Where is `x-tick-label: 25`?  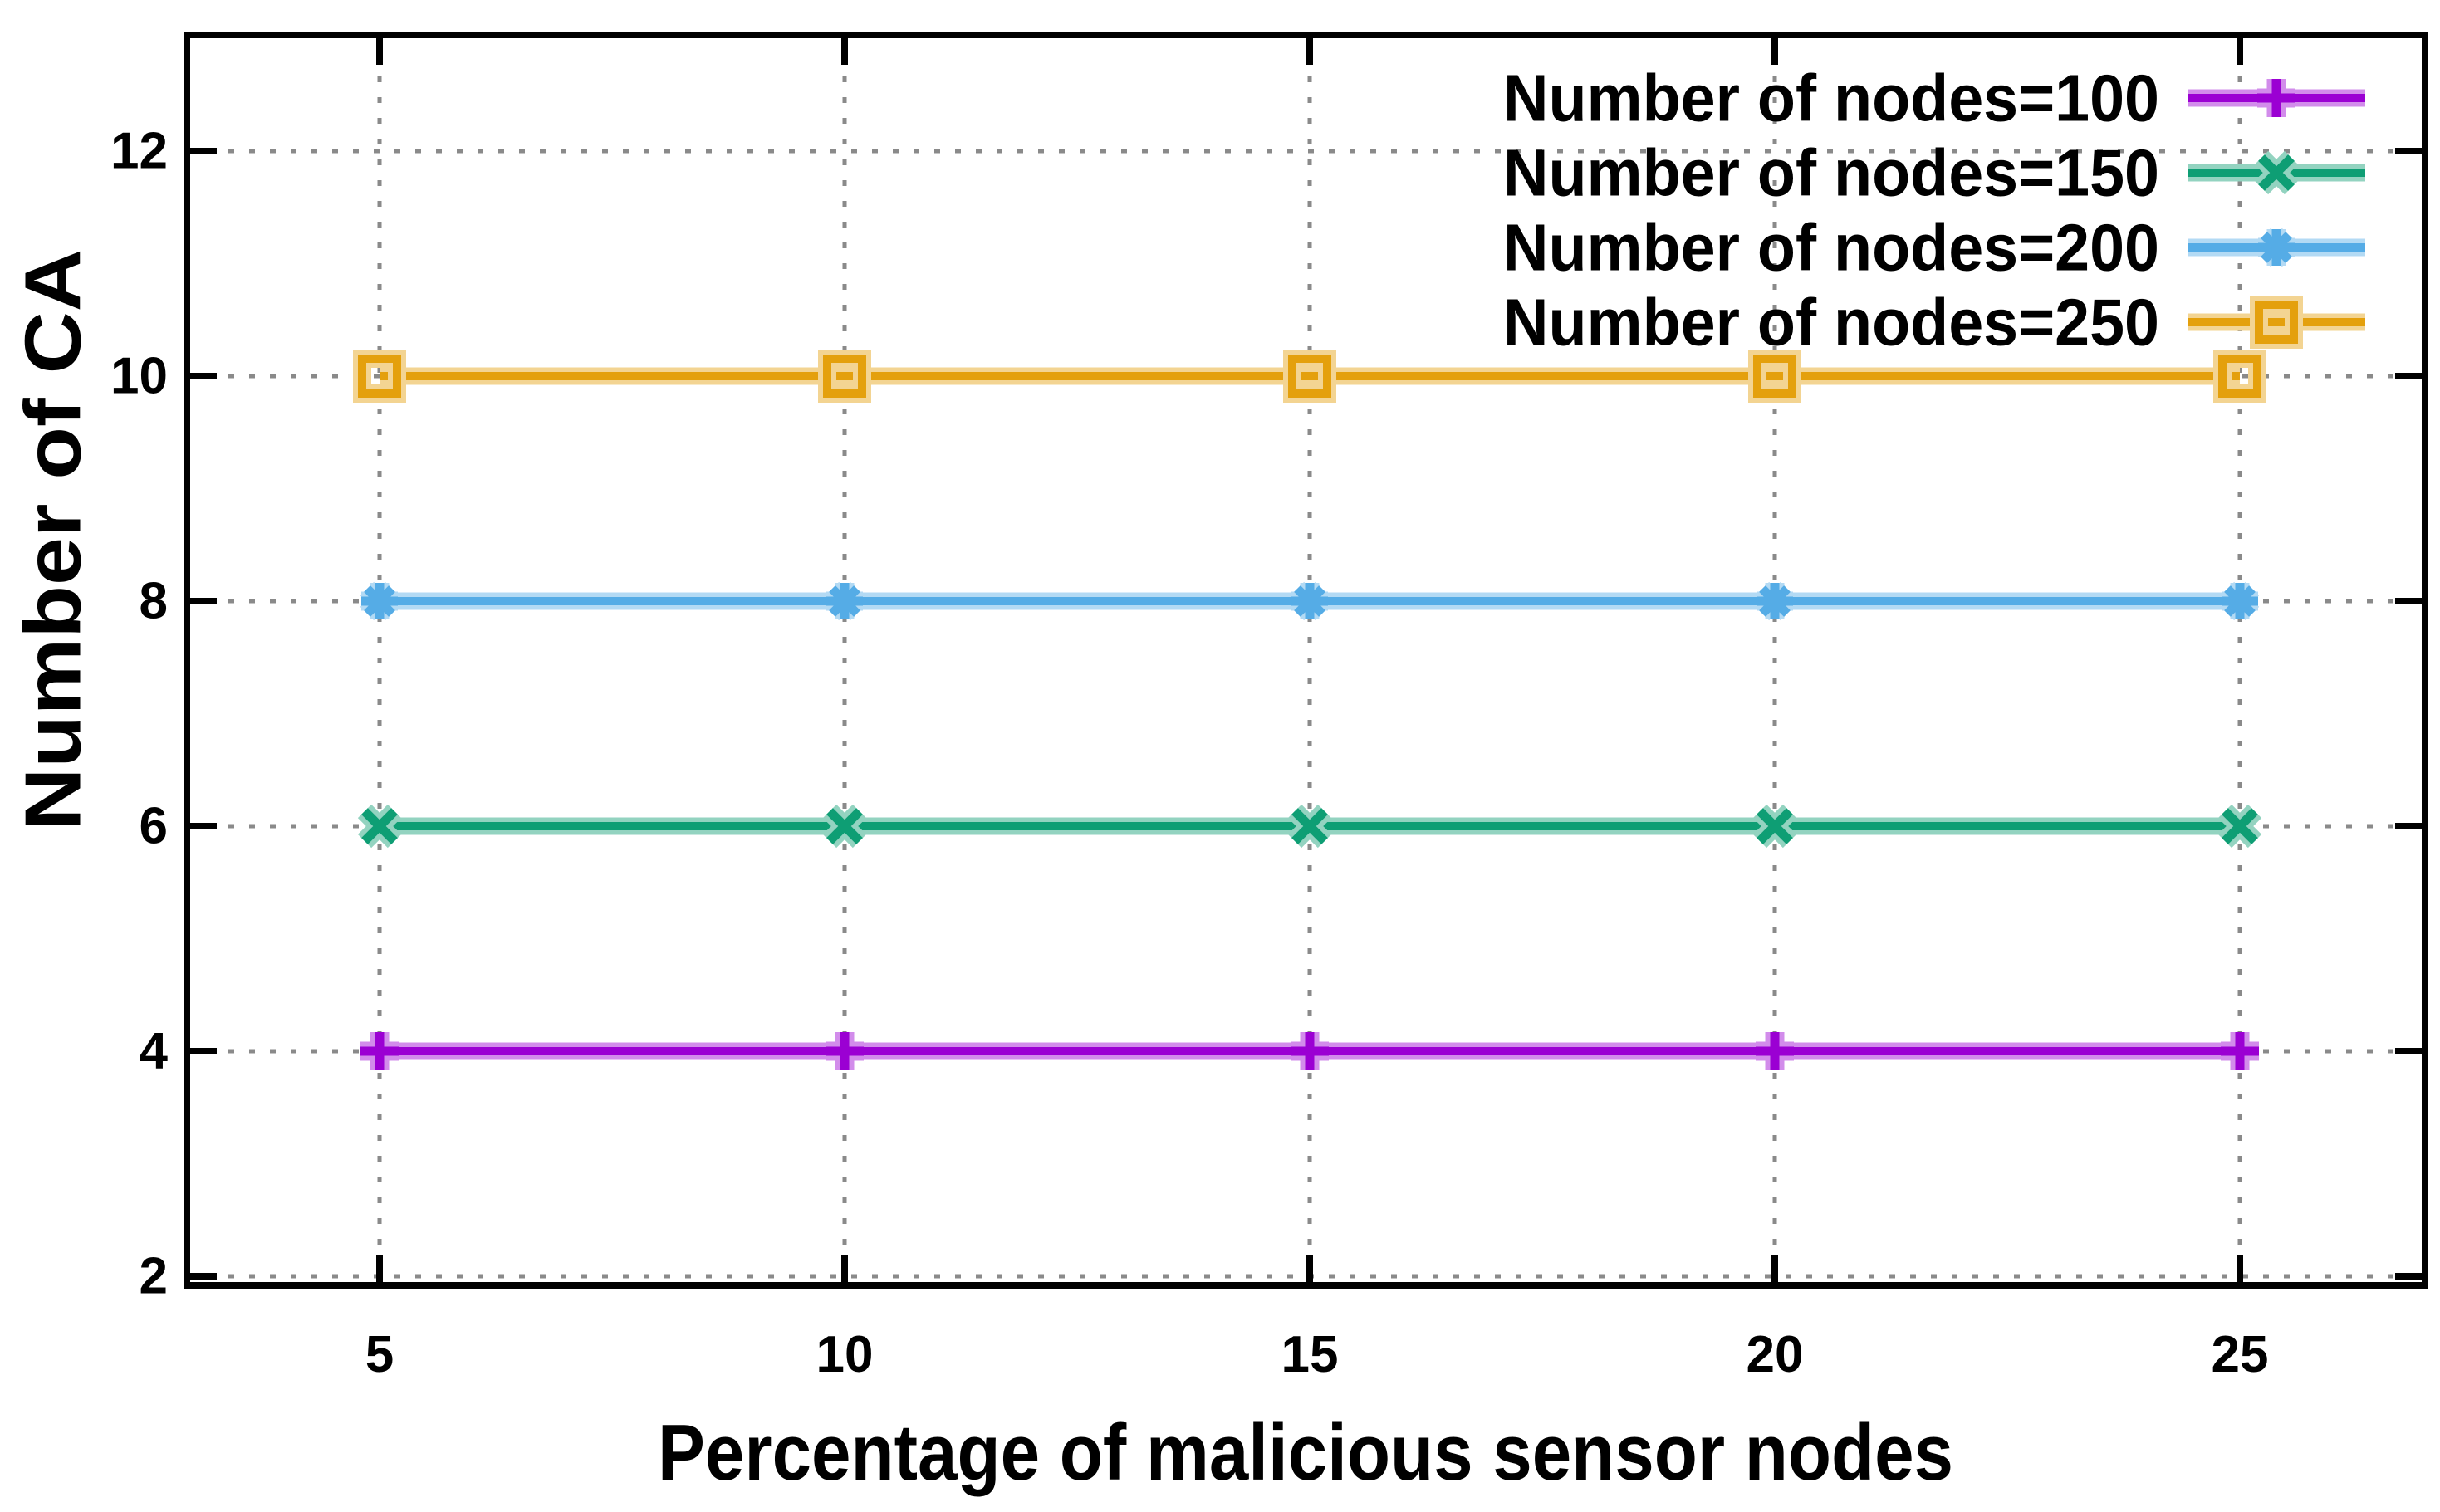 x-tick-label: 25 is located at coordinates (2240, 1354).